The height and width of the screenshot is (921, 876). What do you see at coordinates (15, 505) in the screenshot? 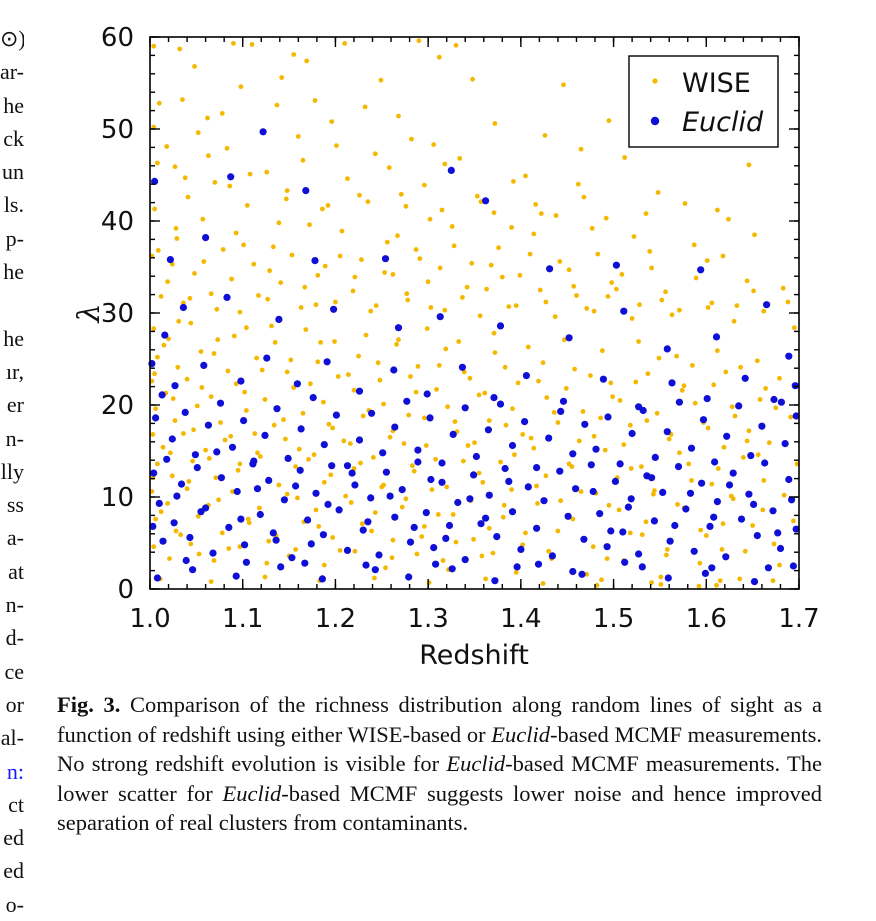
I see `left-column-line: ss` at bounding box center [15, 505].